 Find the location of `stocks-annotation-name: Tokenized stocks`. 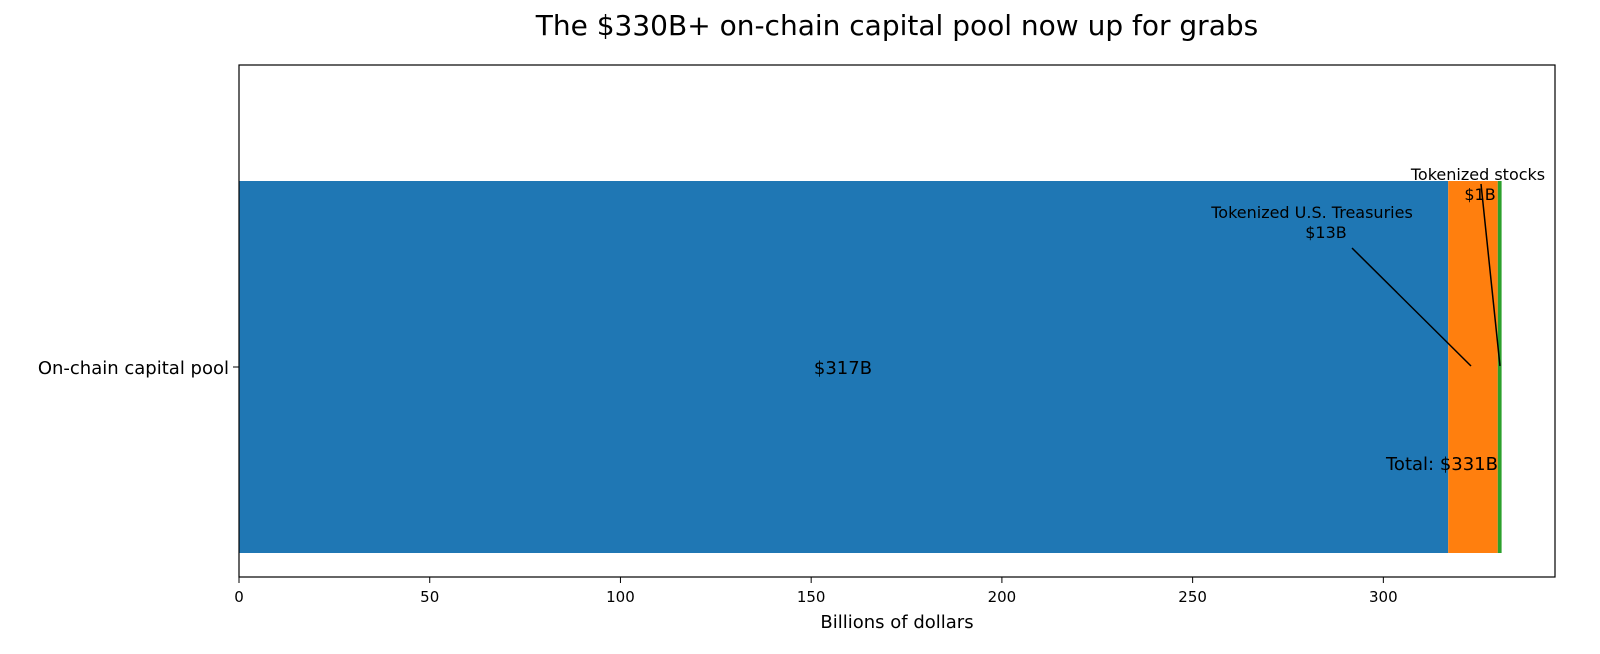

stocks-annotation-name: Tokenized stocks is located at coordinates (1477, 174).